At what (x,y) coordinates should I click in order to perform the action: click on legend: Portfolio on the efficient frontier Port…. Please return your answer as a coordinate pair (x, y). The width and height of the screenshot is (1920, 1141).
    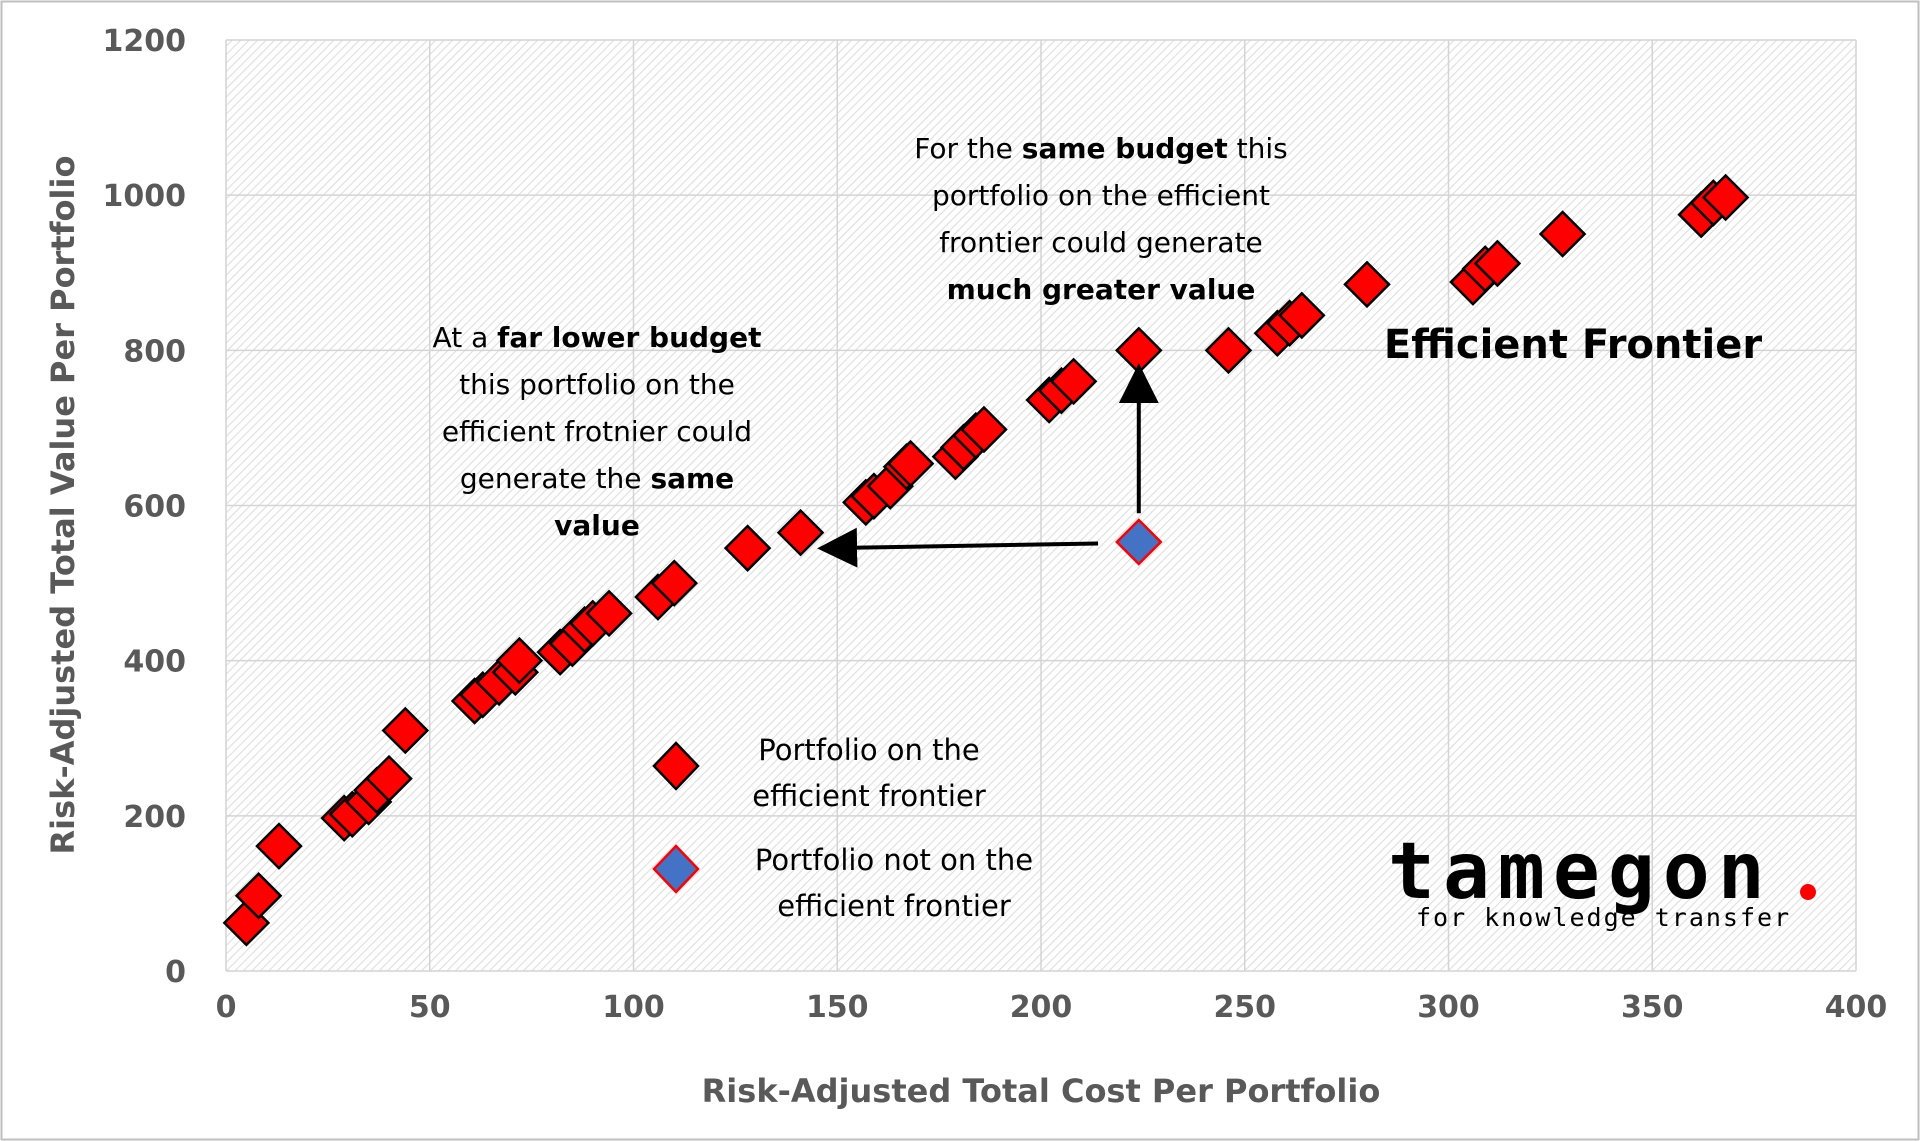
    Looking at the image, I should click on (842, 828).